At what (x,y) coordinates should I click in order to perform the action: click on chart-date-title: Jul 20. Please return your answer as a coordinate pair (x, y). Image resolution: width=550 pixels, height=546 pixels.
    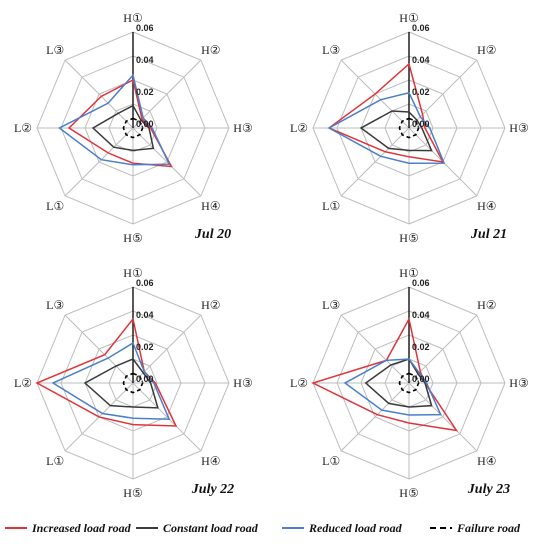
    Looking at the image, I should click on (212, 234).